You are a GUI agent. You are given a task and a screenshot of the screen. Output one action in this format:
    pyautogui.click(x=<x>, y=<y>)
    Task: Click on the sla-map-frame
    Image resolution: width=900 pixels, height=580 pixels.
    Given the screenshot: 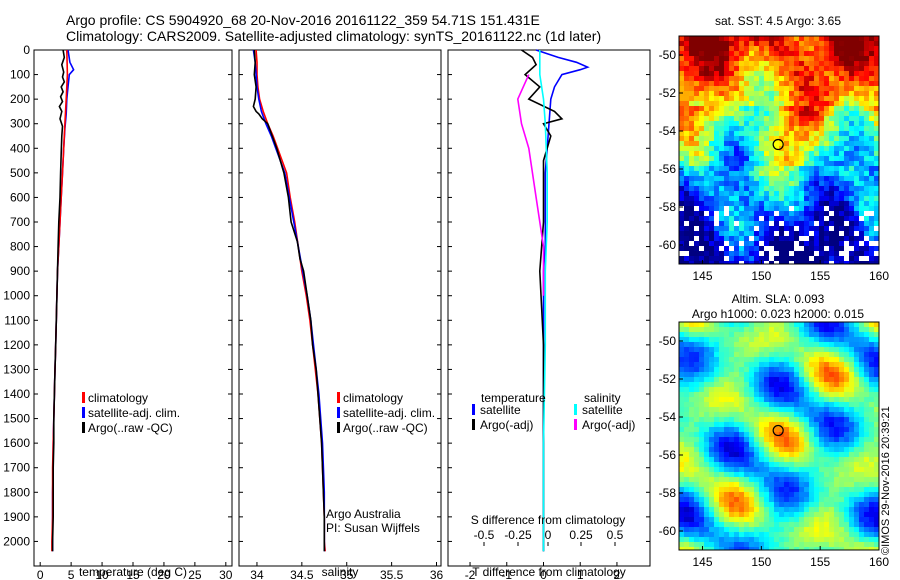 What is the action you would take?
    pyautogui.click(x=779, y=436)
    